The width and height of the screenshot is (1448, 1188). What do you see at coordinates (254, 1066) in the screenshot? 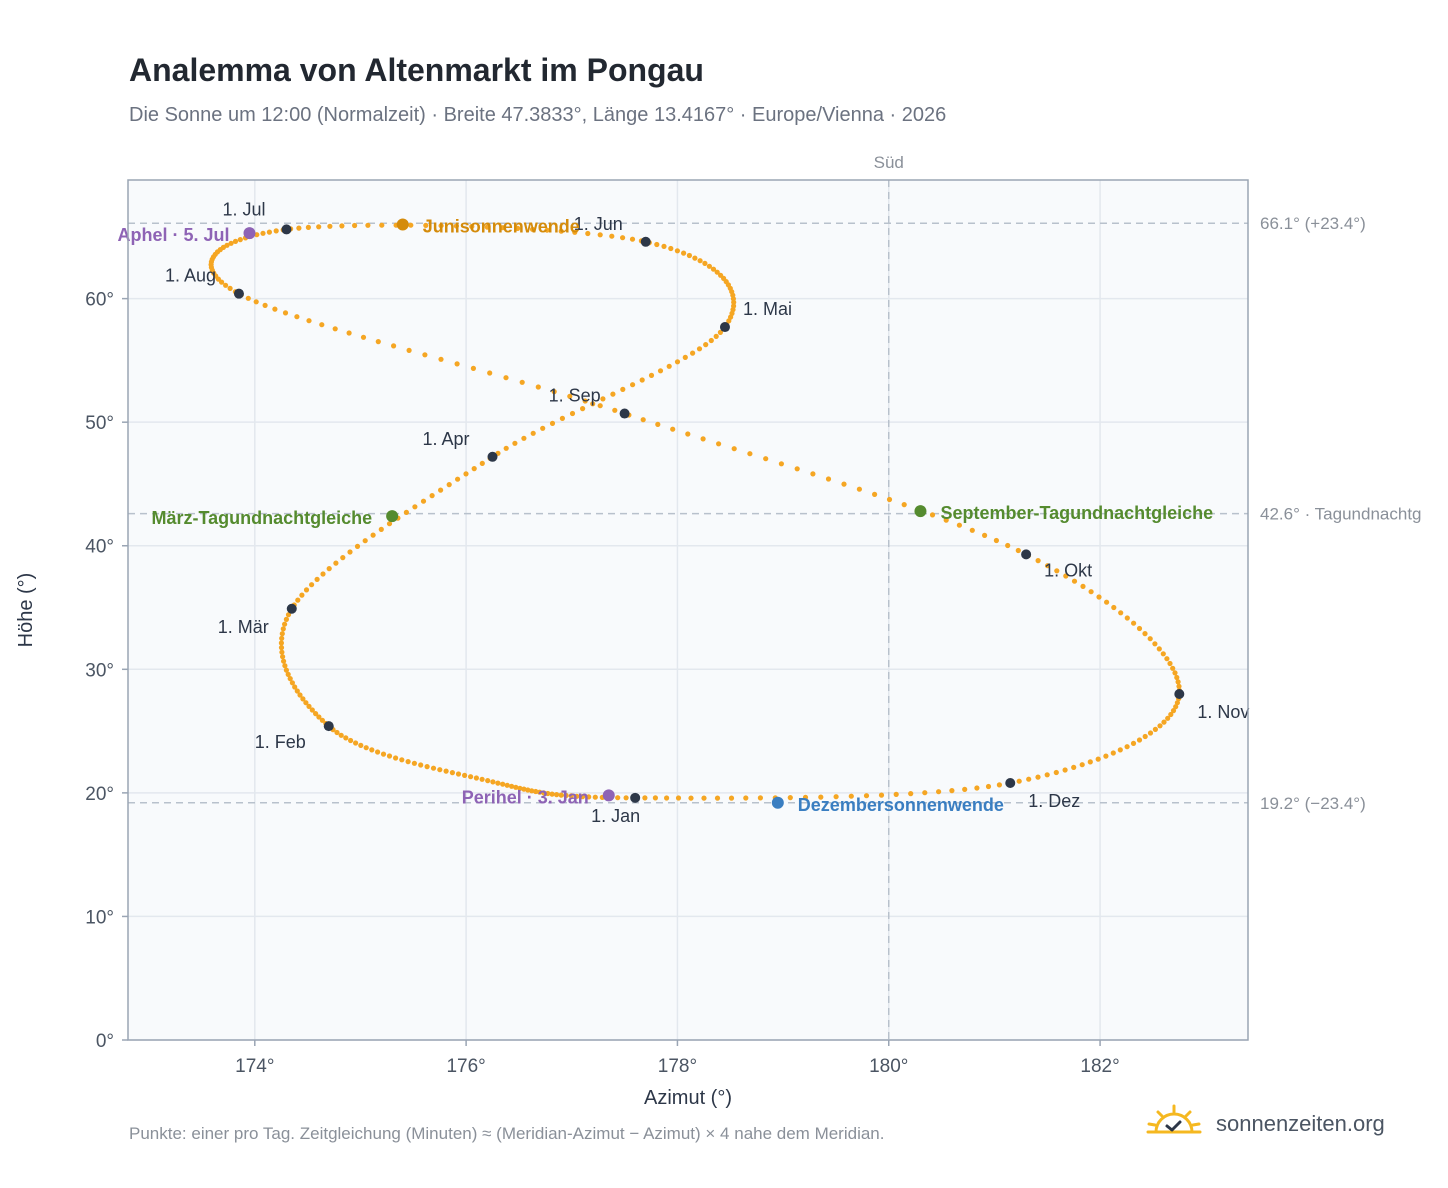
I see `x-tick-label: 174°` at bounding box center [254, 1066].